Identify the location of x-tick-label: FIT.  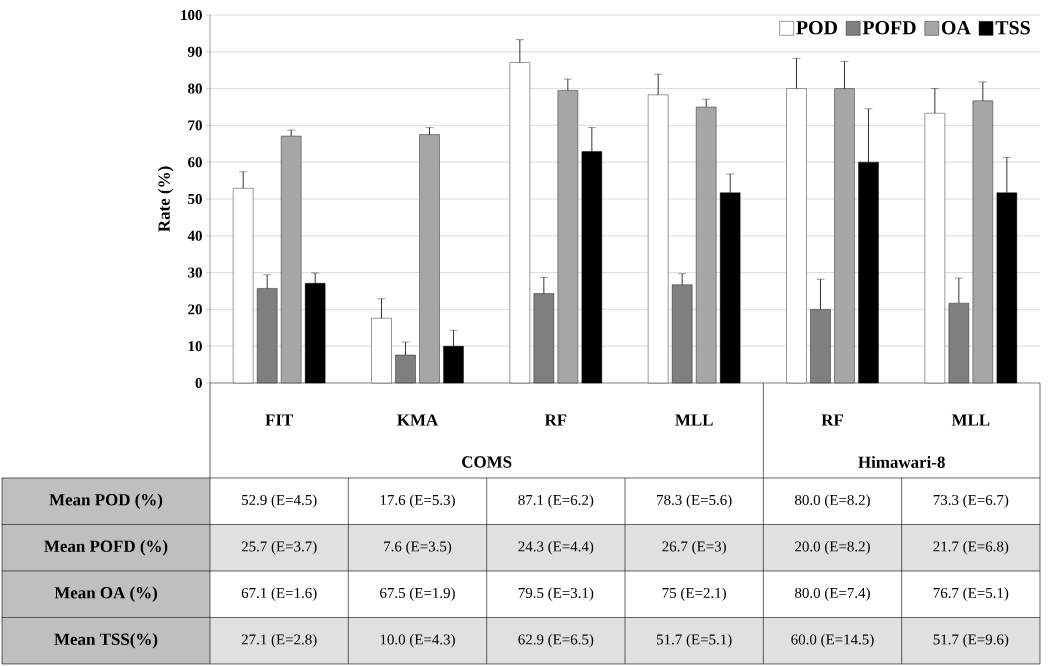
(279, 420).